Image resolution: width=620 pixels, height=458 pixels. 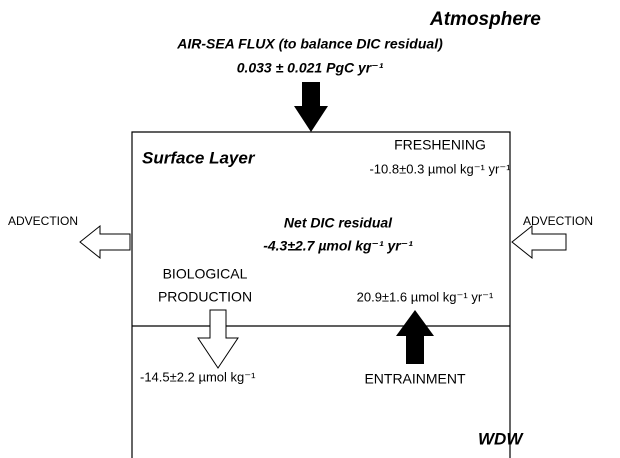 I want to click on deep-title: WDW, so click(x=501, y=438).